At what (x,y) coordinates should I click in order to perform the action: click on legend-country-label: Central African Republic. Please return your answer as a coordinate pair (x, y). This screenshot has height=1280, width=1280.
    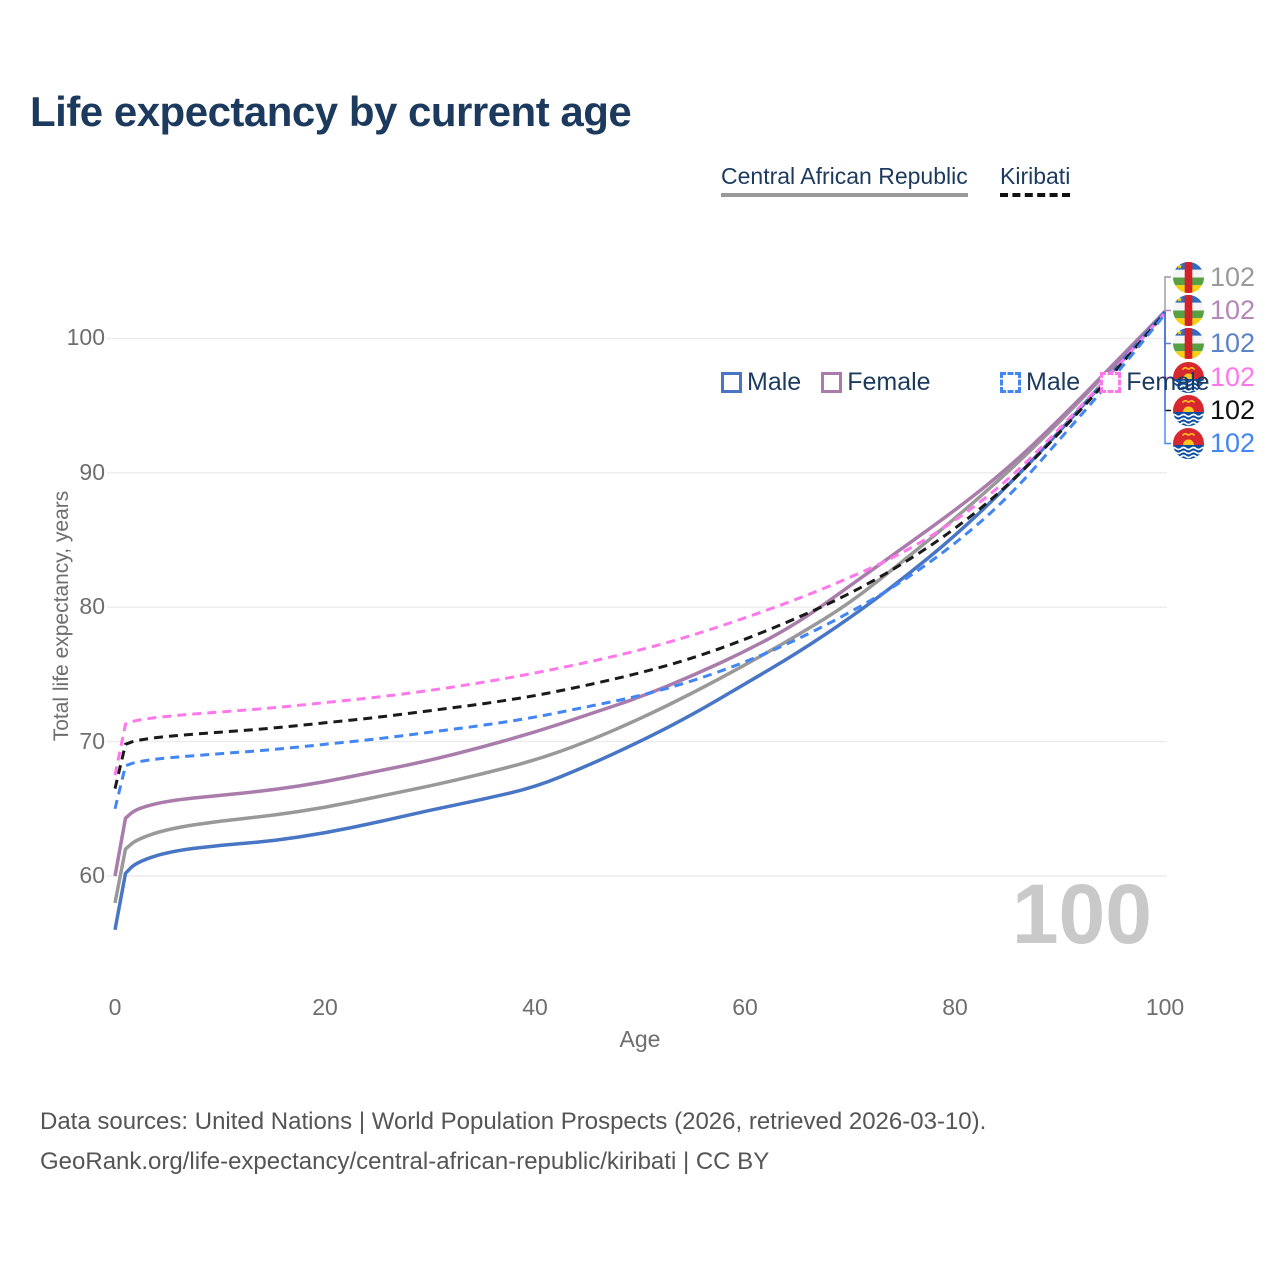
    Looking at the image, I should click on (844, 180).